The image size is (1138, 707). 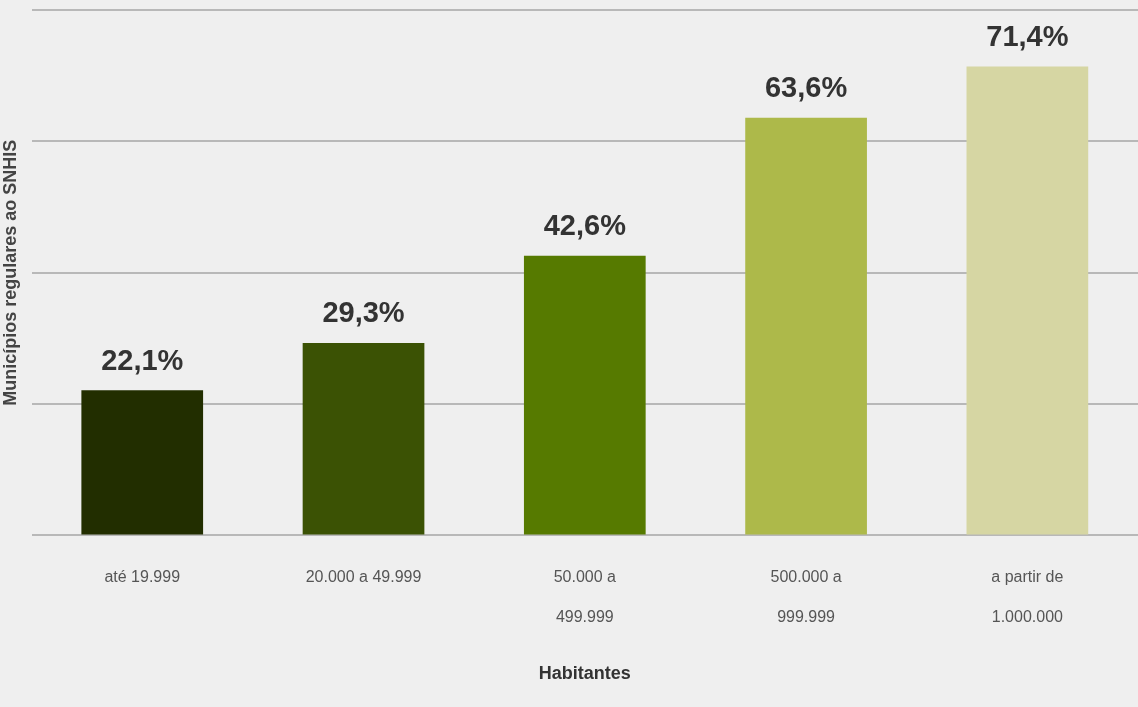 I want to click on data-label: 22,1%, so click(x=142, y=359).